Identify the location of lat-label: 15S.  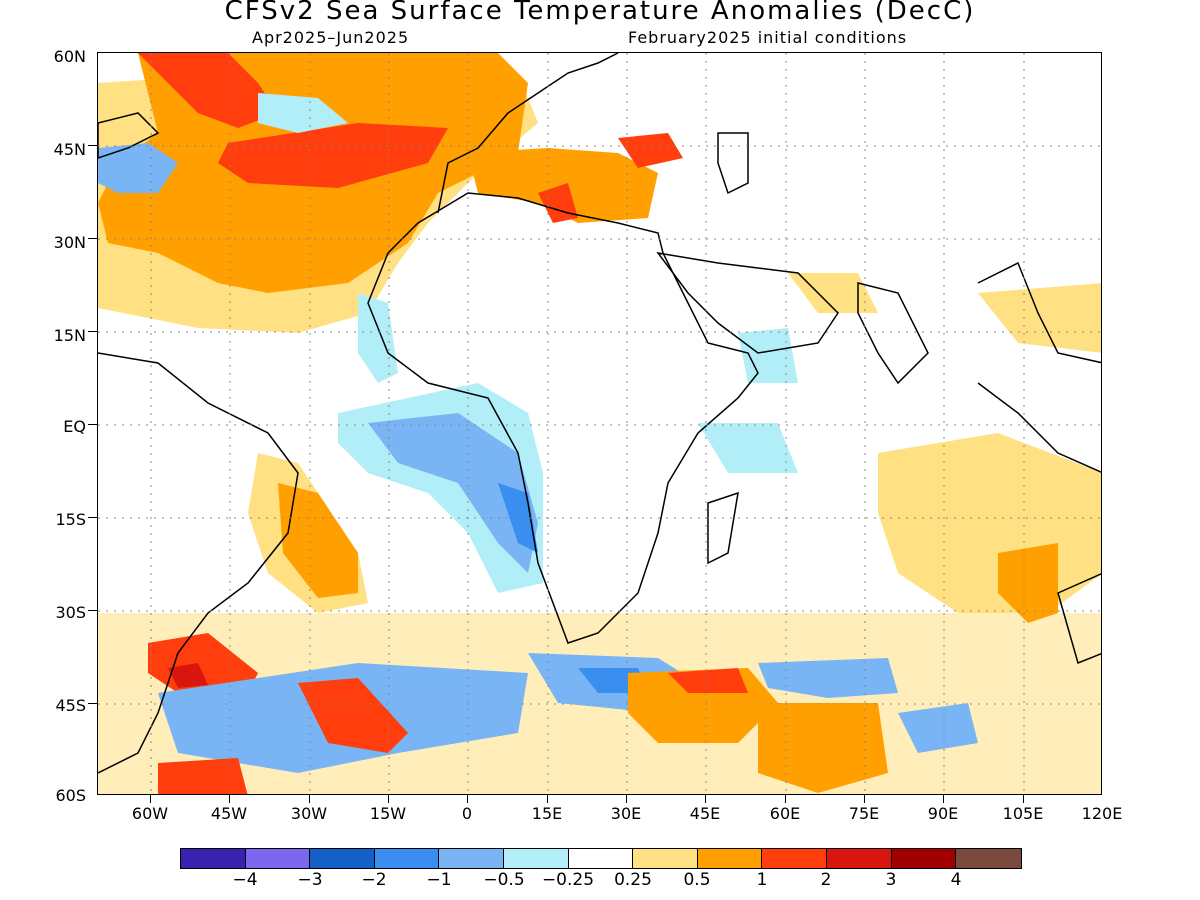
(70, 519).